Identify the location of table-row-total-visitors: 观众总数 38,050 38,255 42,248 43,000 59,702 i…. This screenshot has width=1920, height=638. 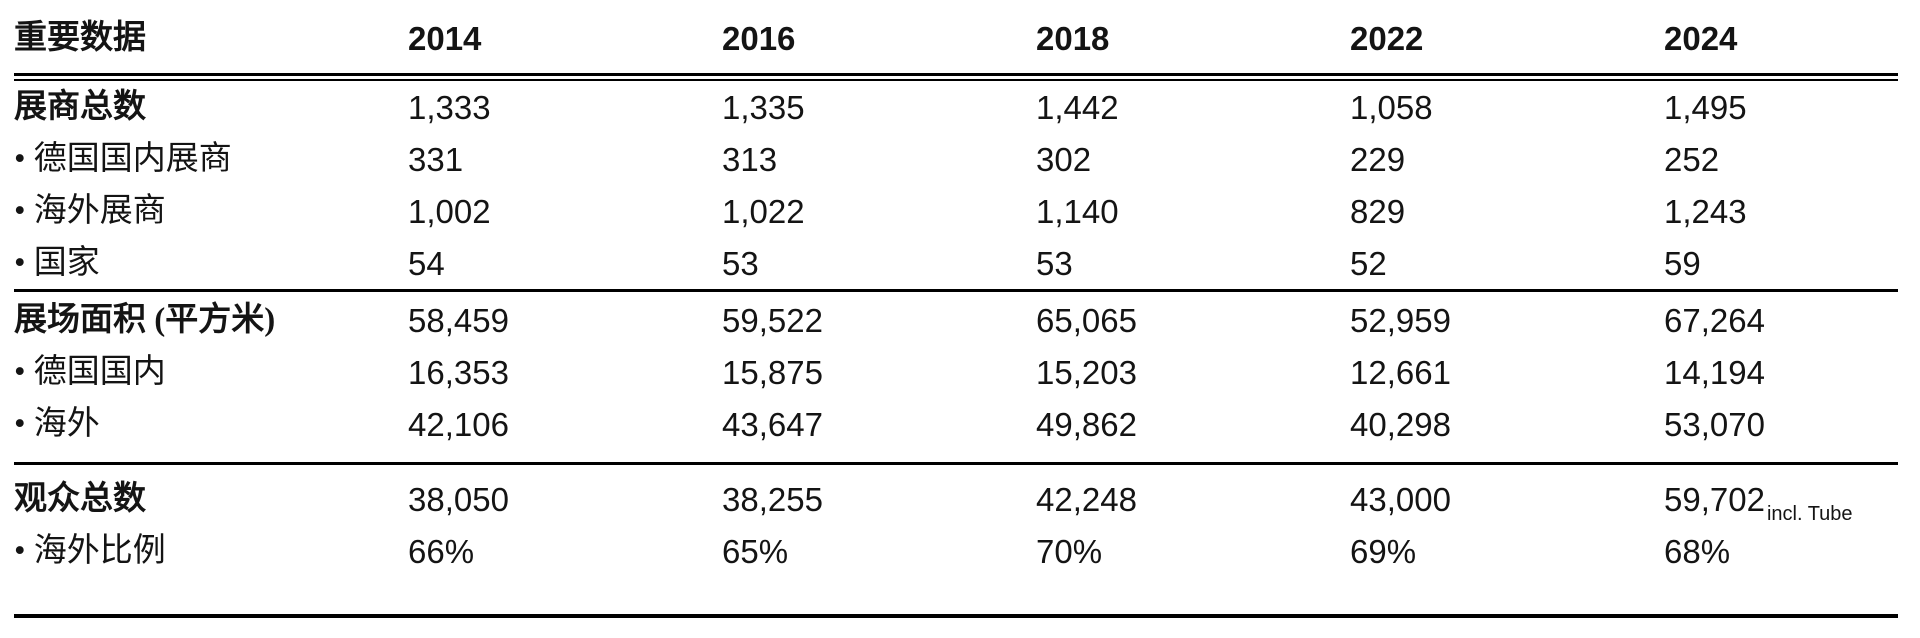
(956, 499).